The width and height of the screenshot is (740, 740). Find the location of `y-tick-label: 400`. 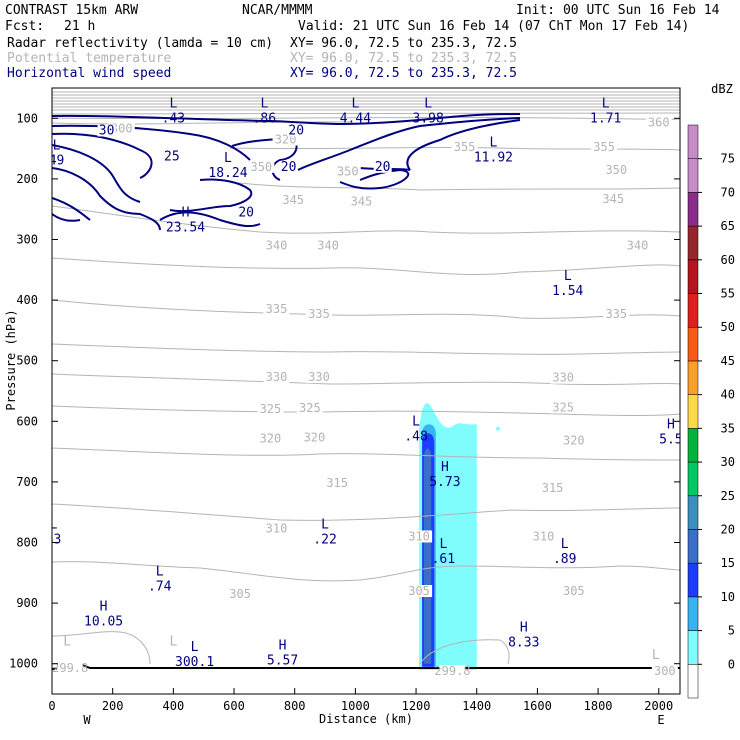

y-tick-label: 400 is located at coordinates (27, 300).